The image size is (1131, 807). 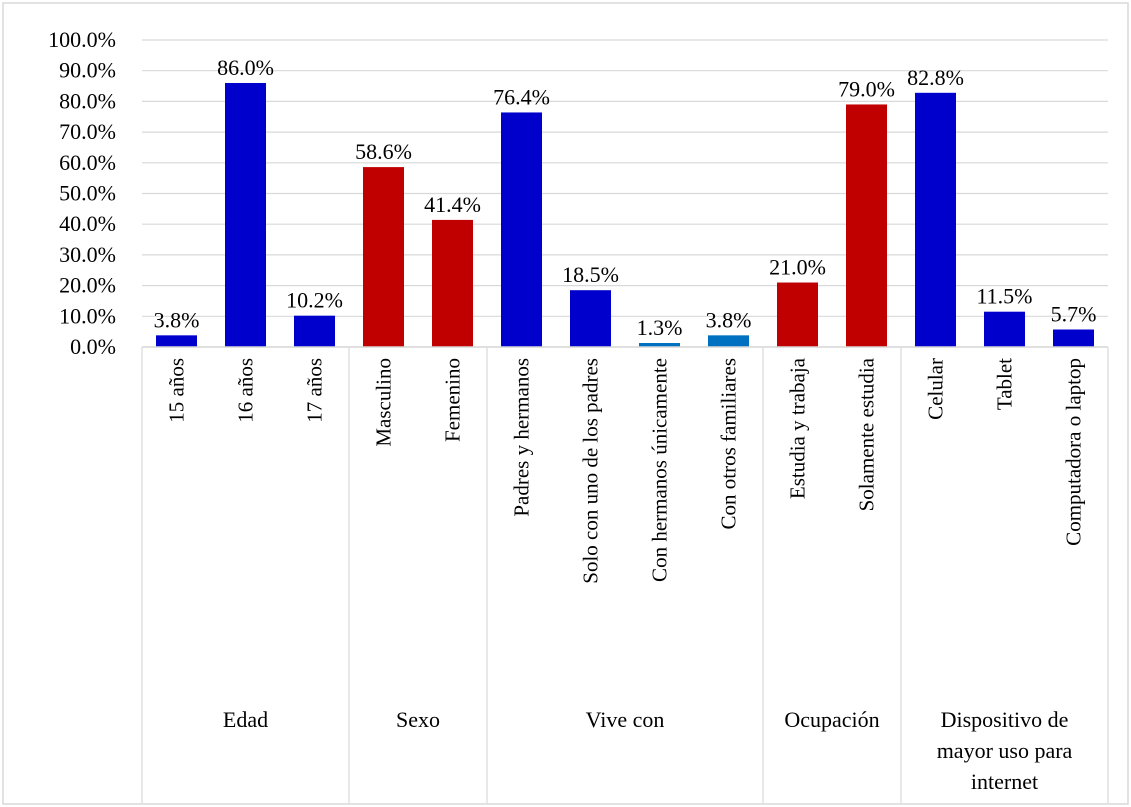 I want to click on category-label: Con otros familiares, so click(x=729, y=443).